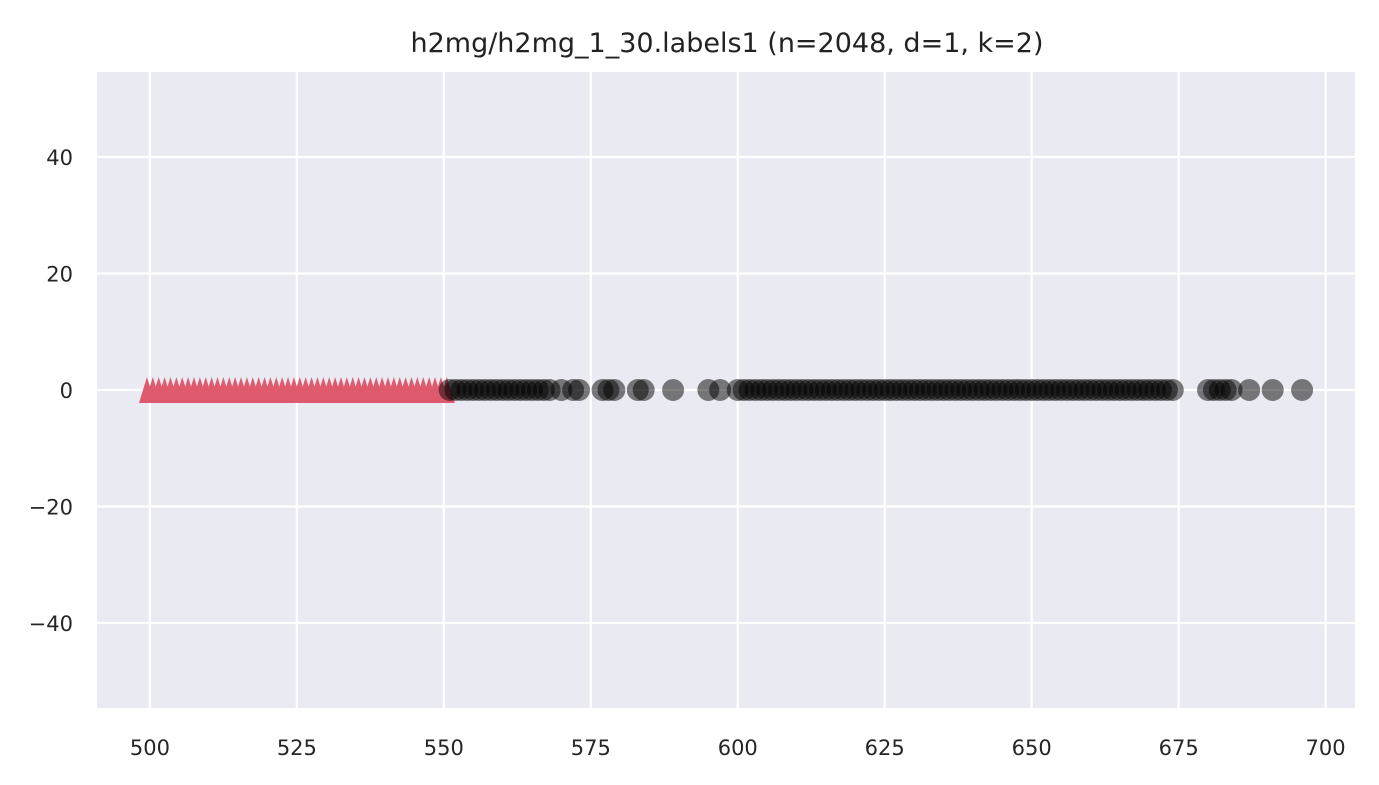  Describe the element at coordinates (59, 275) in the screenshot. I see `y-tick-label: 20` at that location.